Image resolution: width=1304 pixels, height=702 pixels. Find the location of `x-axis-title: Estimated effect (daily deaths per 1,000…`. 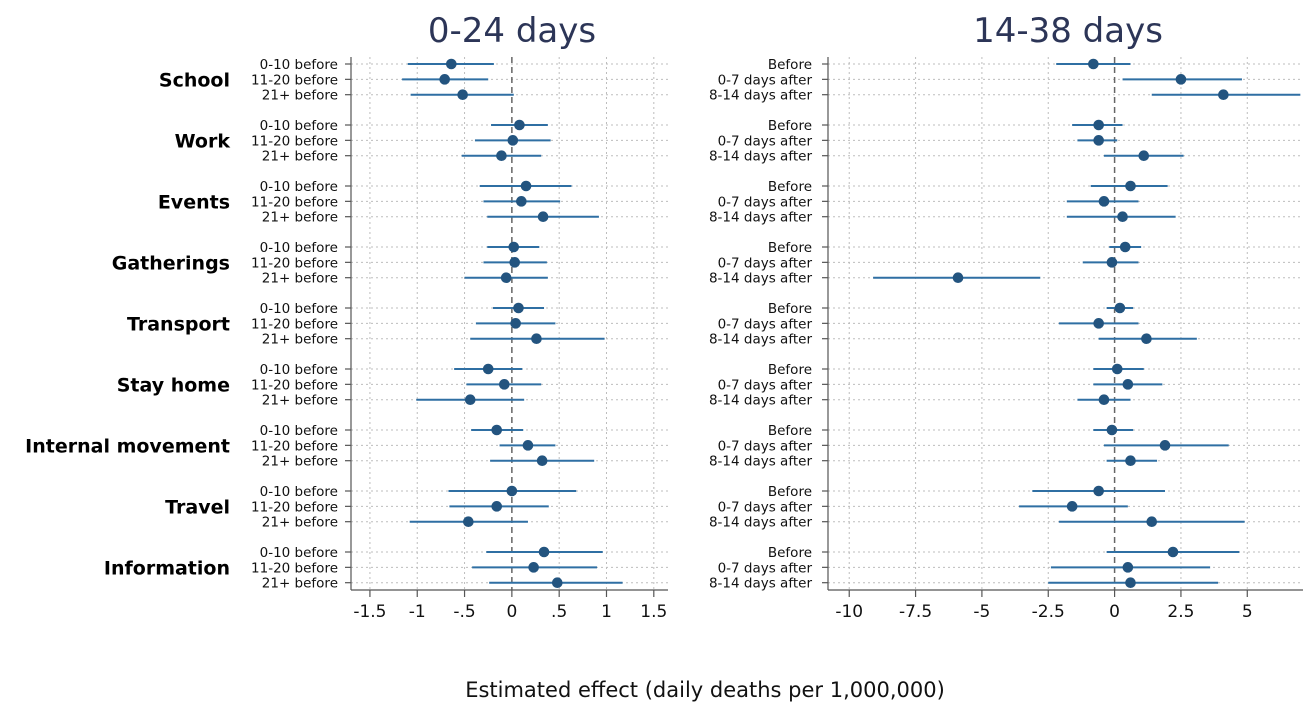

x-axis-title: Estimated effect (daily deaths per 1,000… is located at coordinates (705, 690).